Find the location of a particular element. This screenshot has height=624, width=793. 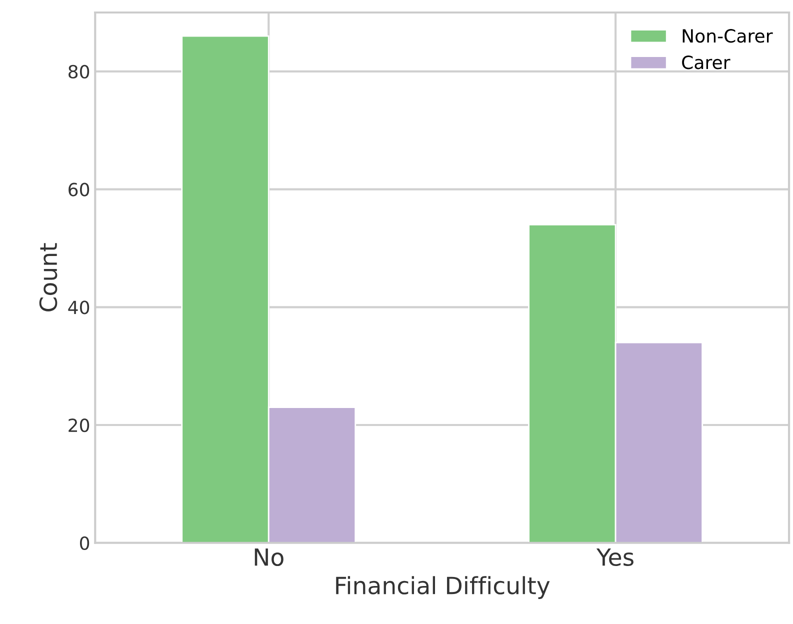

y-axis-title: Count is located at coordinates (48, 277).